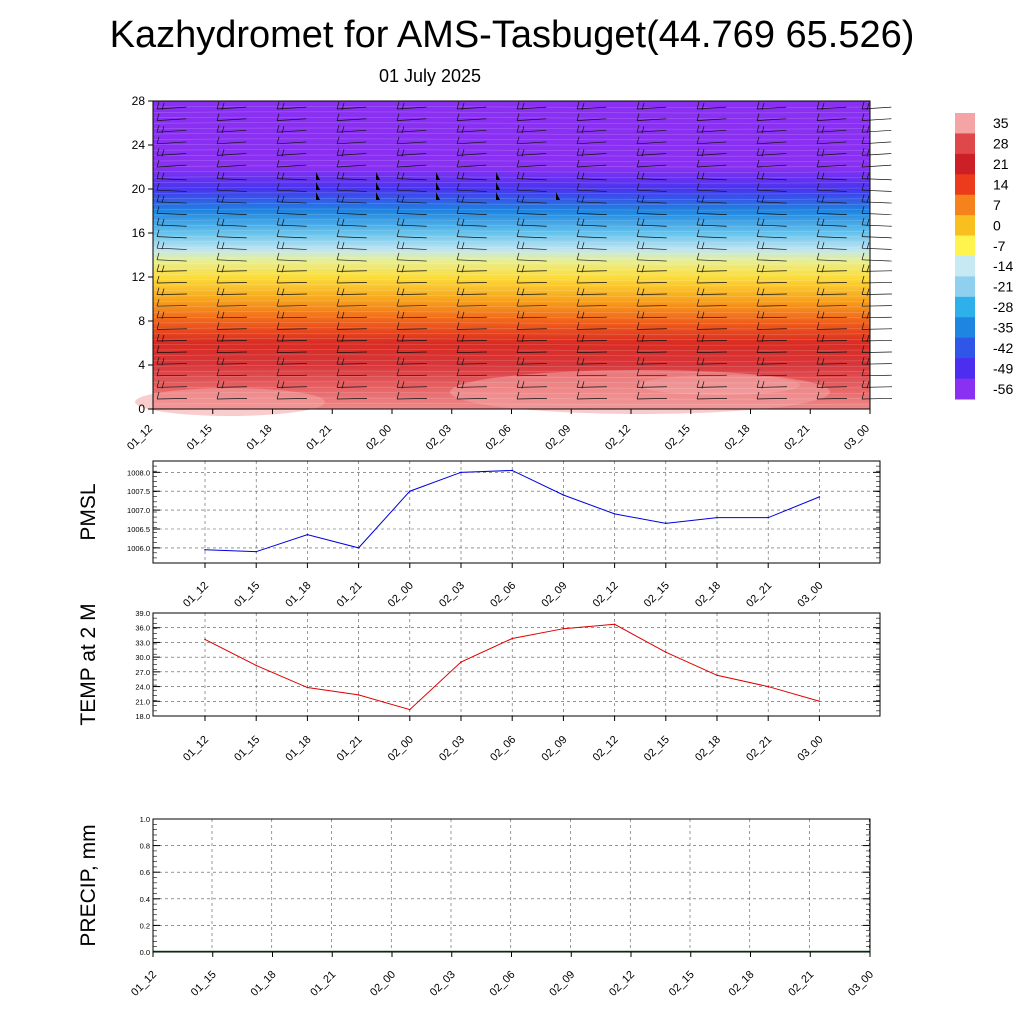 Image resolution: width=1024 pixels, height=1024 pixels. Describe the element at coordinates (1003, 348) in the screenshot. I see `colorbar-label: -42` at that location.